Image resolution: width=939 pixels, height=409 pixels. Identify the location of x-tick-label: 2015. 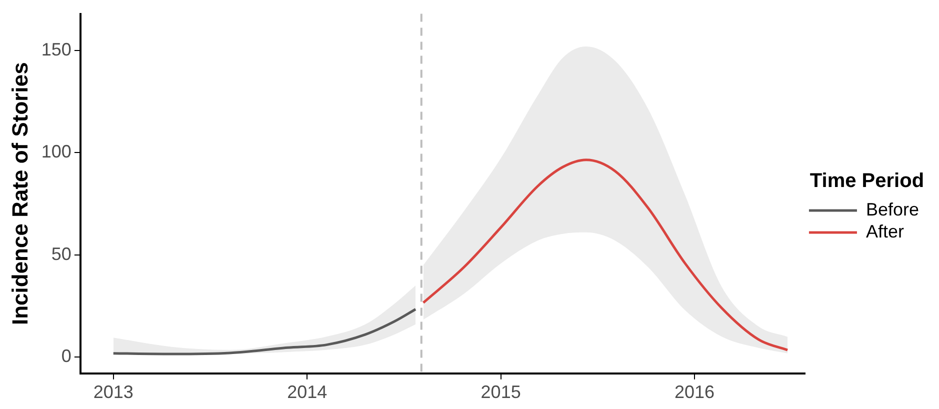
(500, 392).